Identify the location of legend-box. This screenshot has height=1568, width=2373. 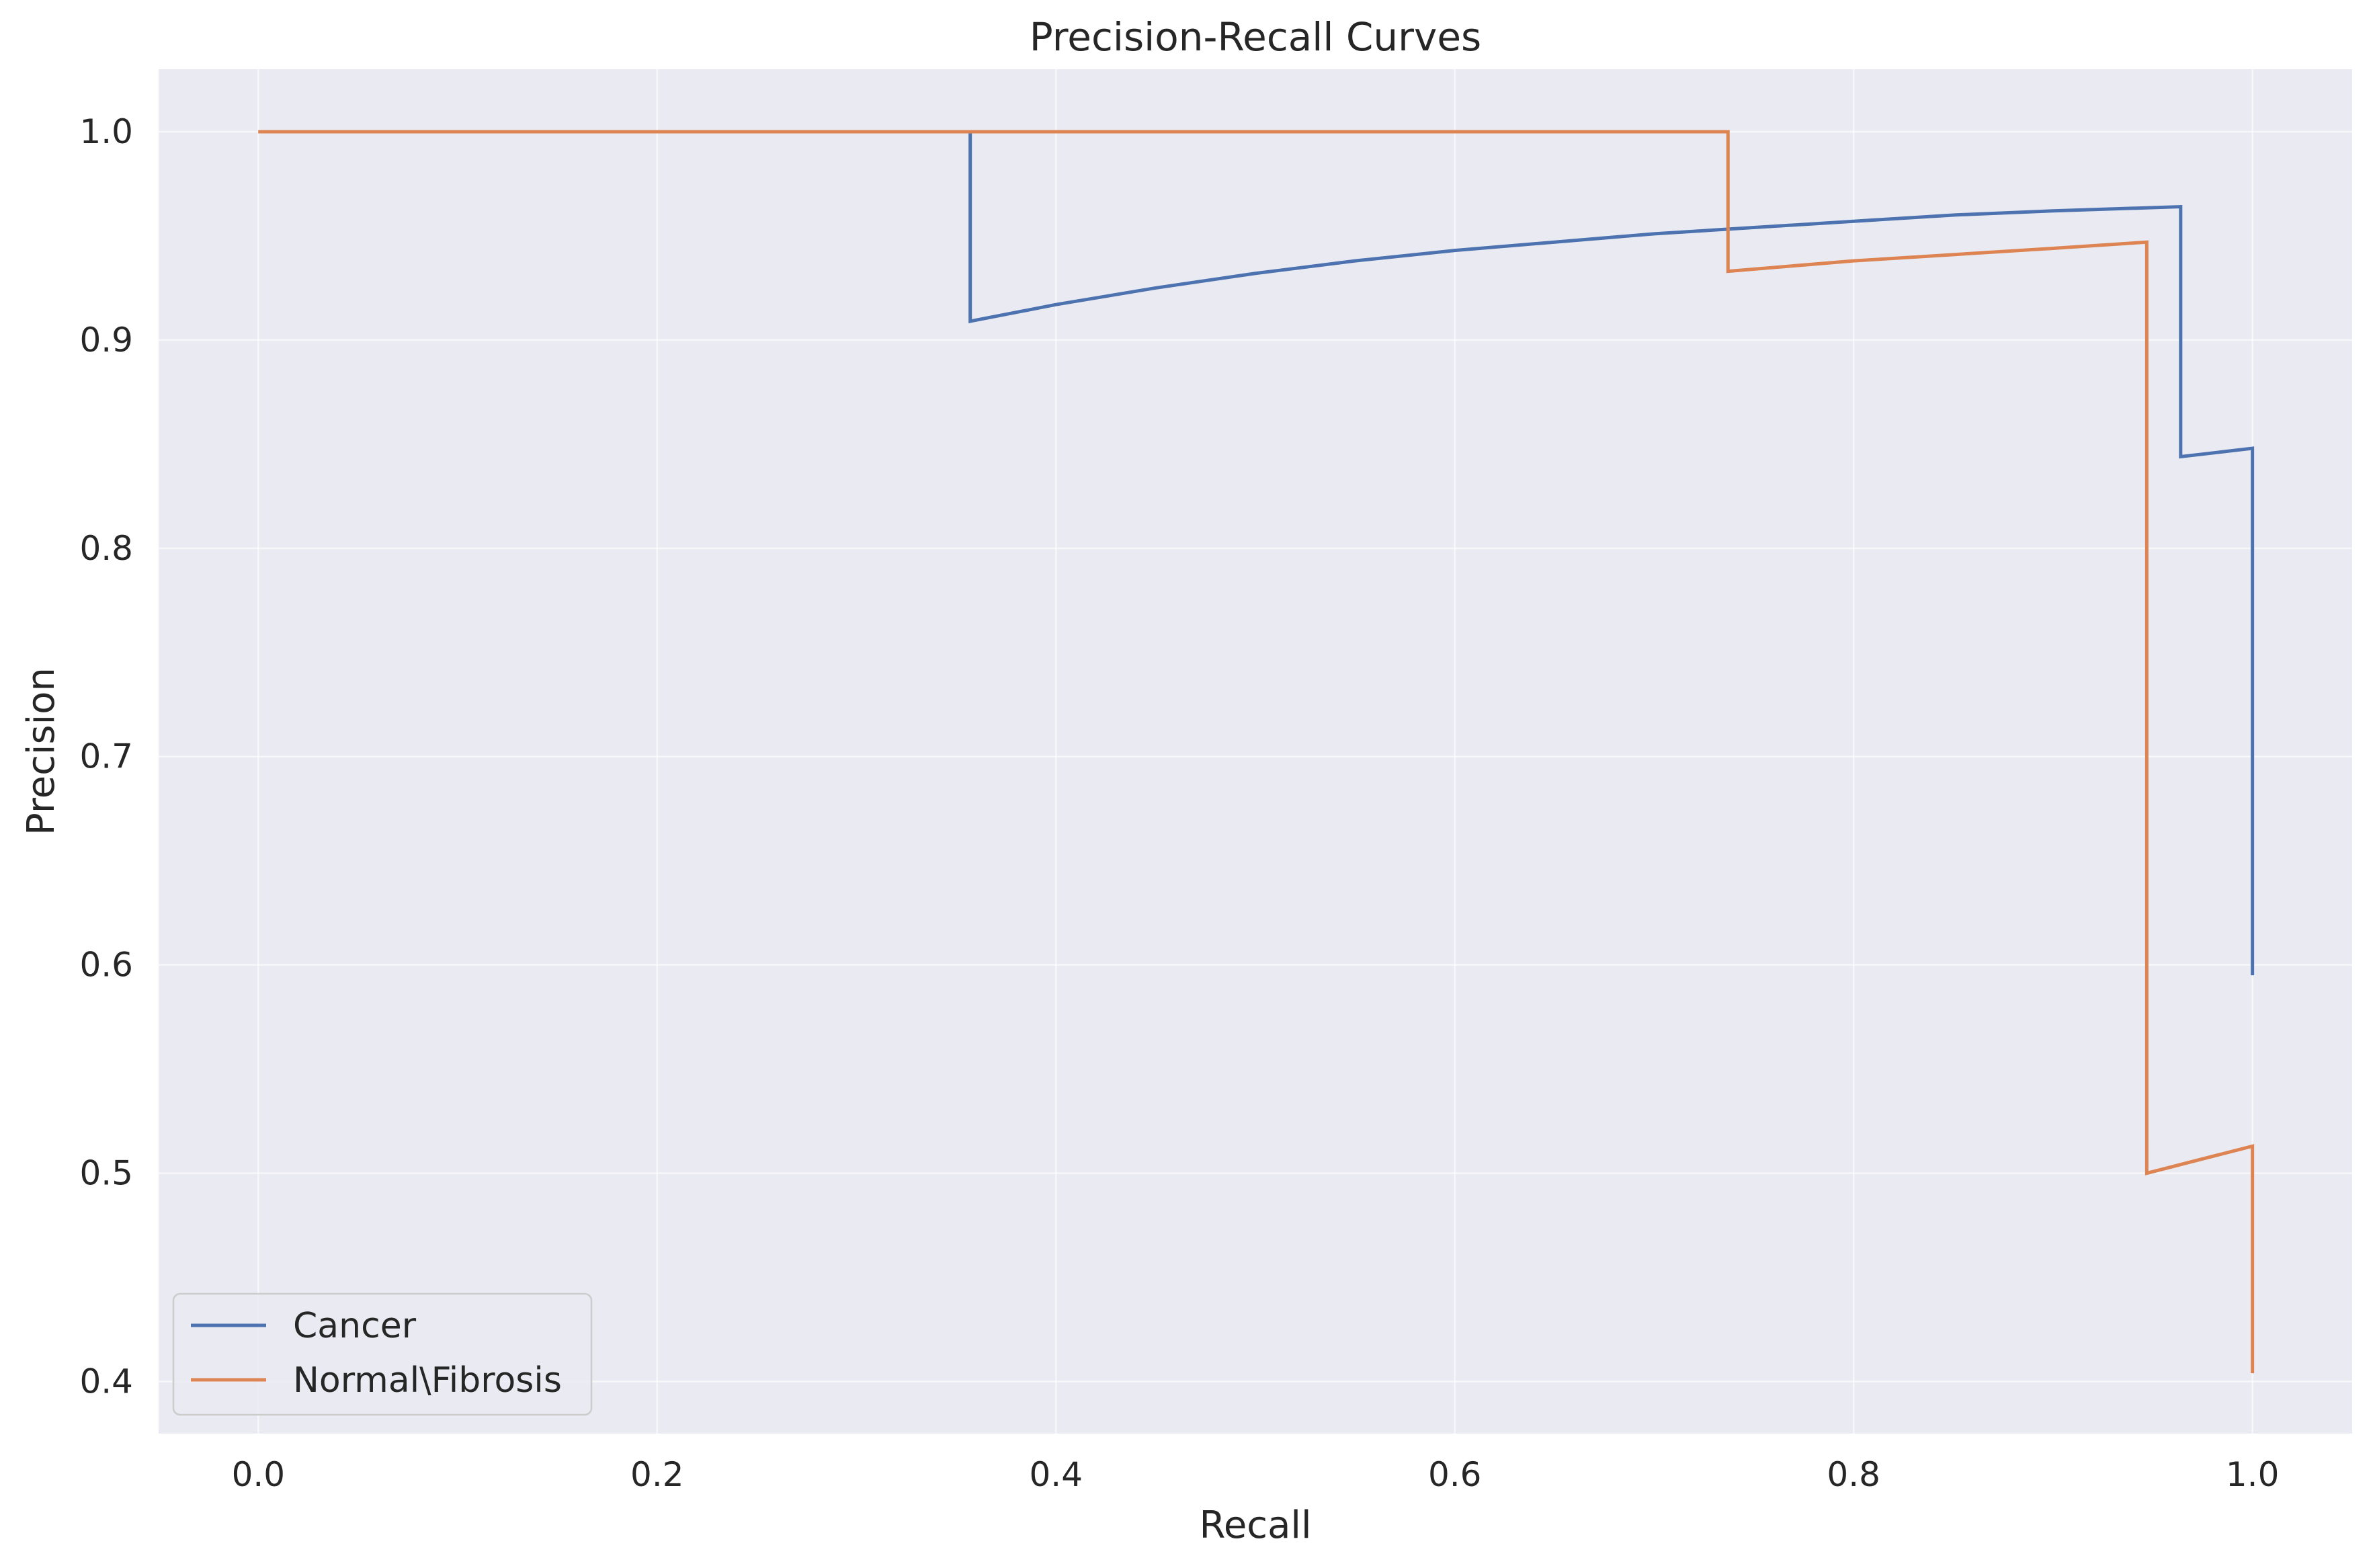
(382, 1354).